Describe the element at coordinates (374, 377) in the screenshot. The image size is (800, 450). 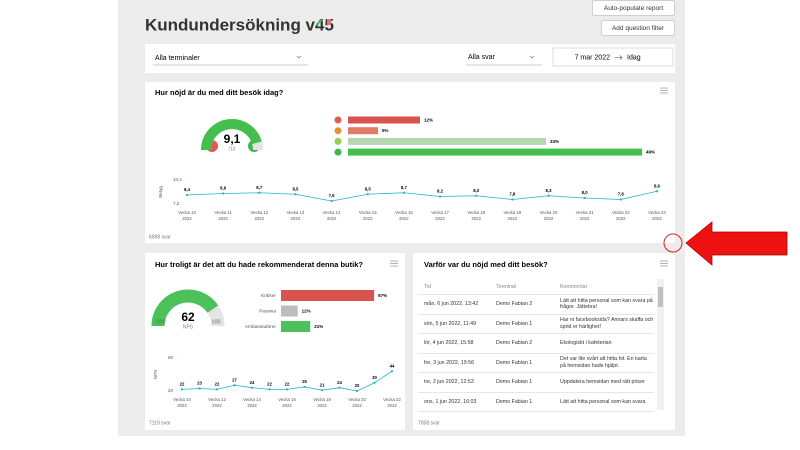
I see `point-label: 30` at that location.